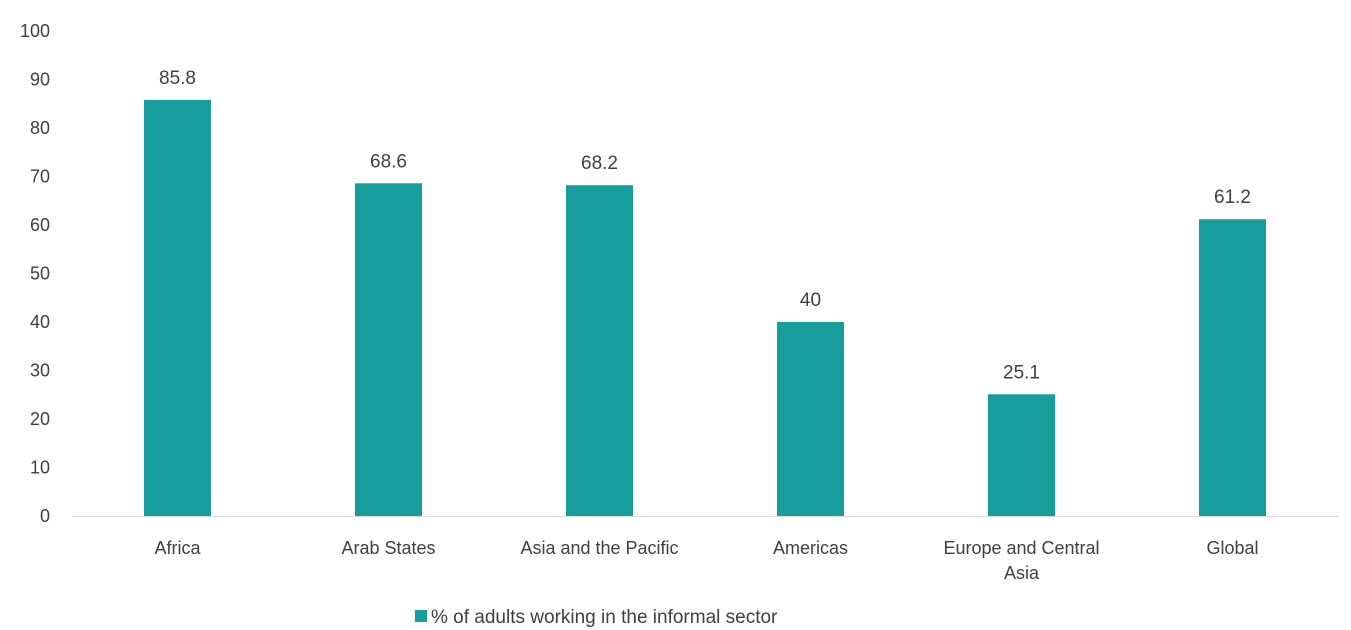 The image size is (1351, 630). What do you see at coordinates (810, 300) in the screenshot?
I see `data-label: 40` at bounding box center [810, 300].